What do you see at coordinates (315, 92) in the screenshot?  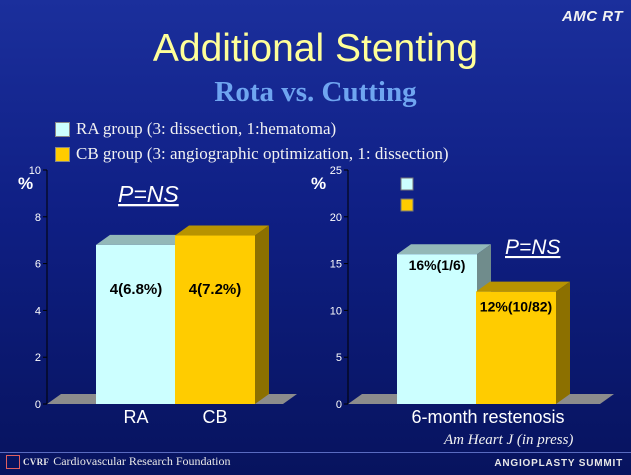 I see `slide-subtitle: Rota vs. Cutting` at bounding box center [315, 92].